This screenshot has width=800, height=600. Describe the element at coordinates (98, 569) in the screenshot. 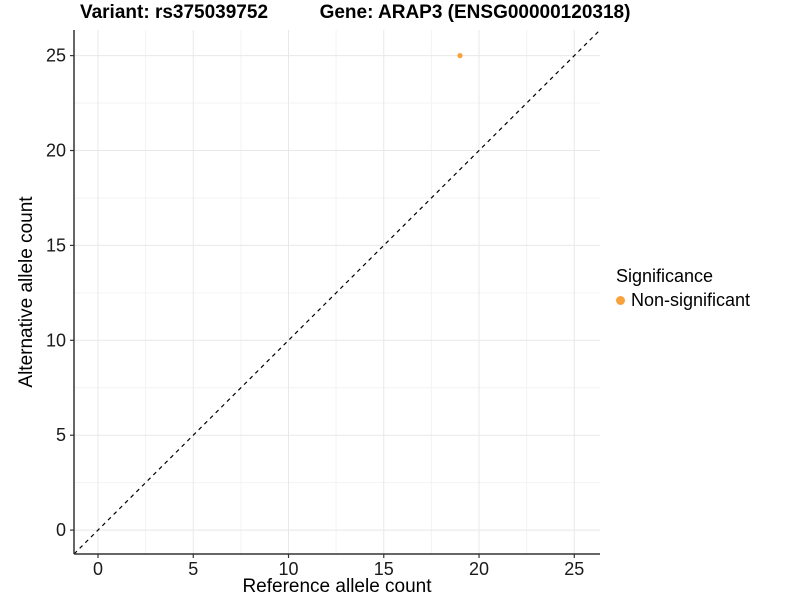

I see `x-tick-label: 0` at that location.